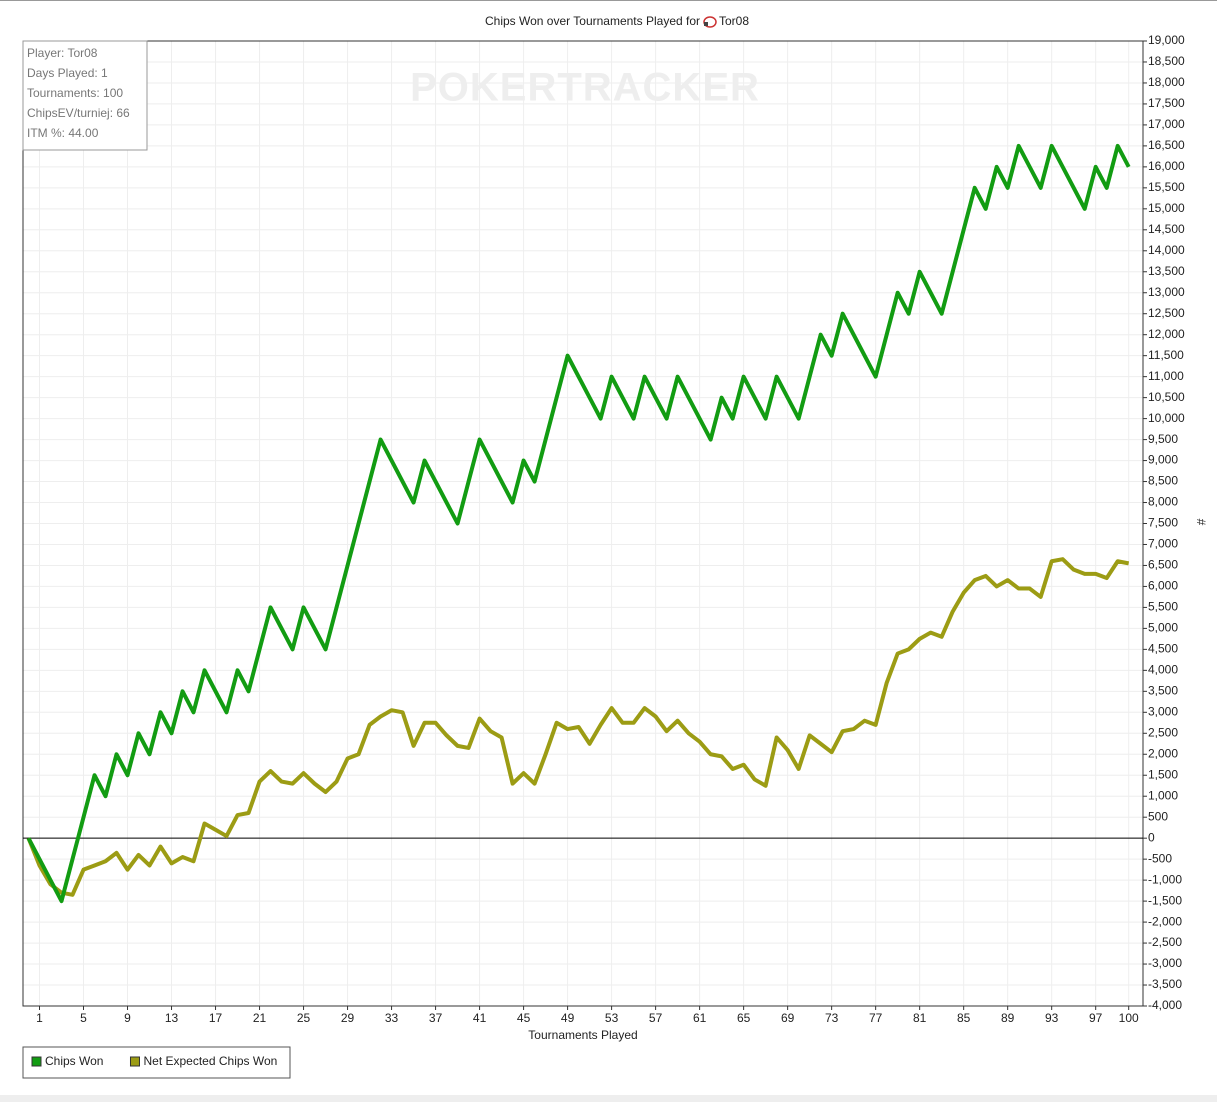  What do you see at coordinates (734, 21) in the screenshot?
I see `player-name: Tor08` at bounding box center [734, 21].